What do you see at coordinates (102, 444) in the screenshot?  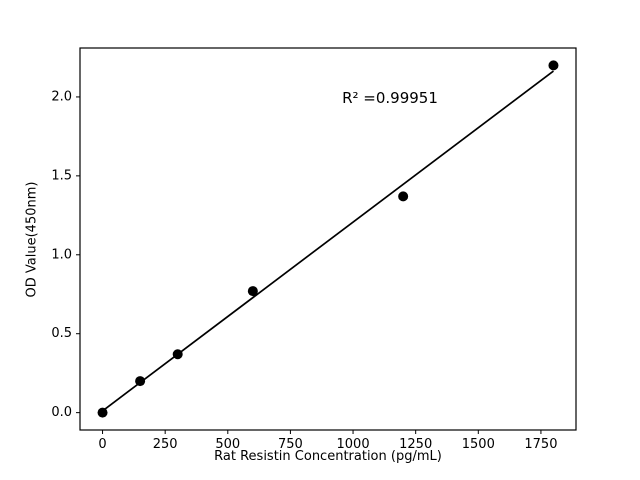 I see `x-tick-label: 0` at bounding box center [102, 444].